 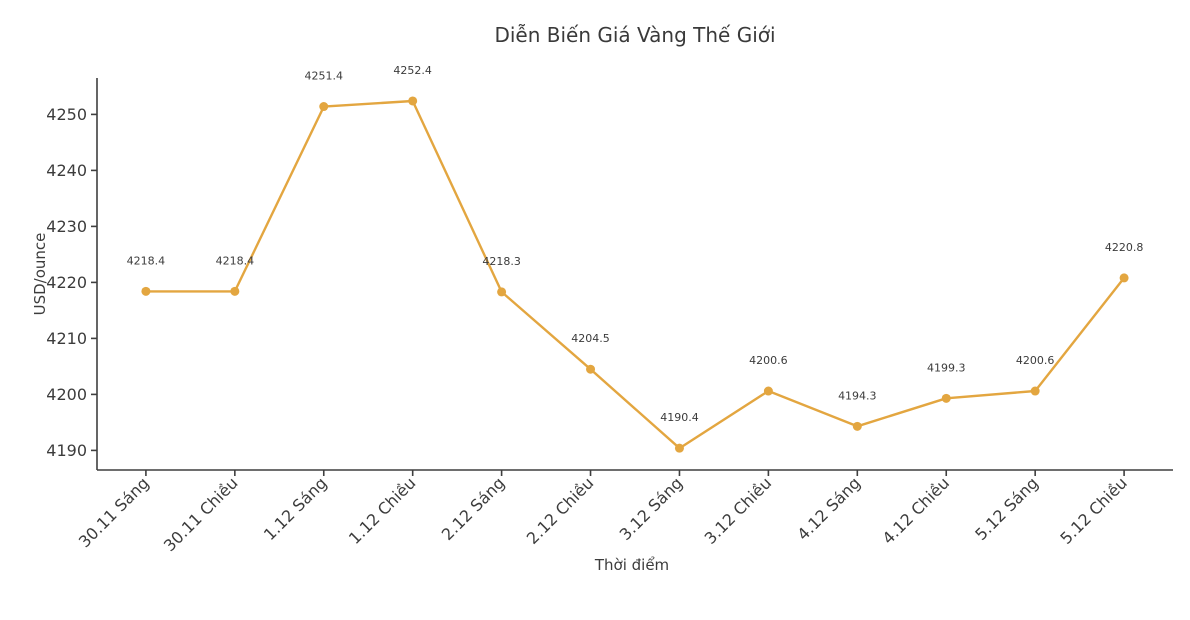 I want to click on x-tick-label: 5.12 Sáng, so click(x=1006, y=508).